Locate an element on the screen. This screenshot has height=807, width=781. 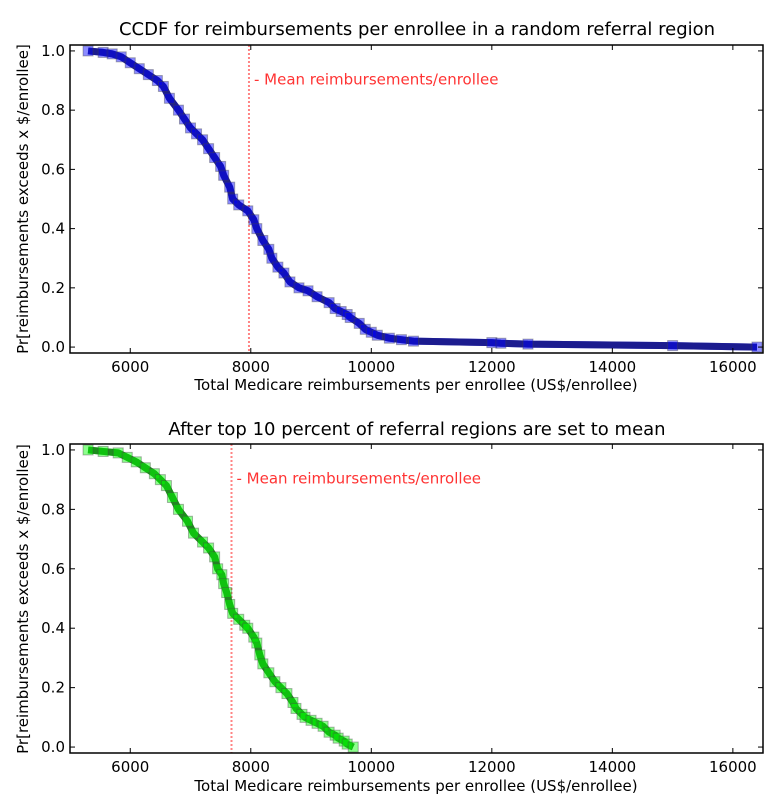
y-axis-label: Pr[reimbursements exceeds x $/enrollee] is located at coordinates (23, 599).